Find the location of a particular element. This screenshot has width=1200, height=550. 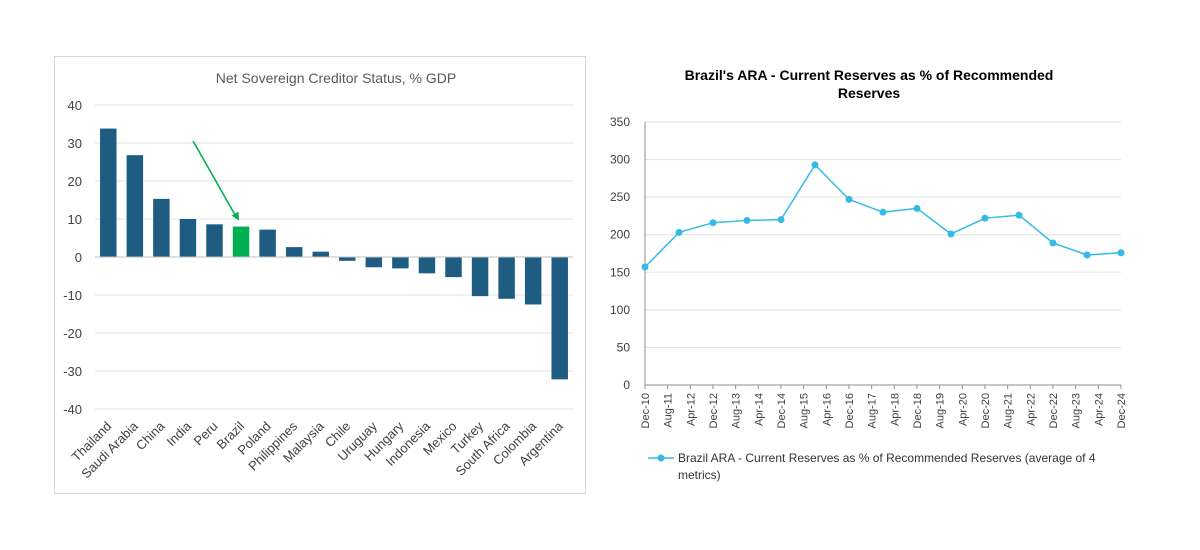

x-tick-label: Apr-16 is located at coordinates (827, 409).